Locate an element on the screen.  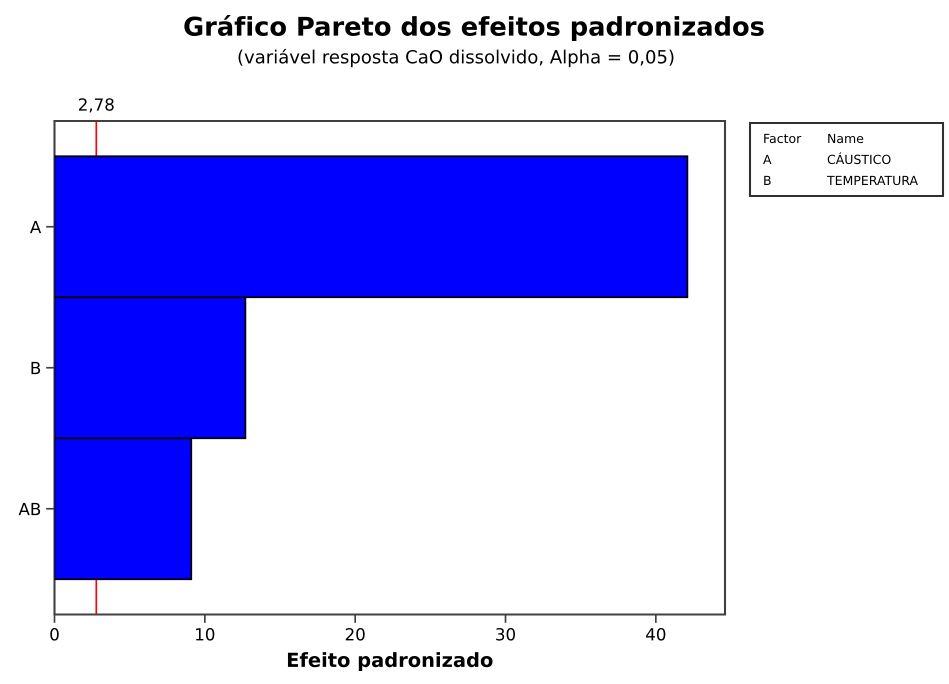
ref-line-label: 2,78 is located at coordinates (96, 105).